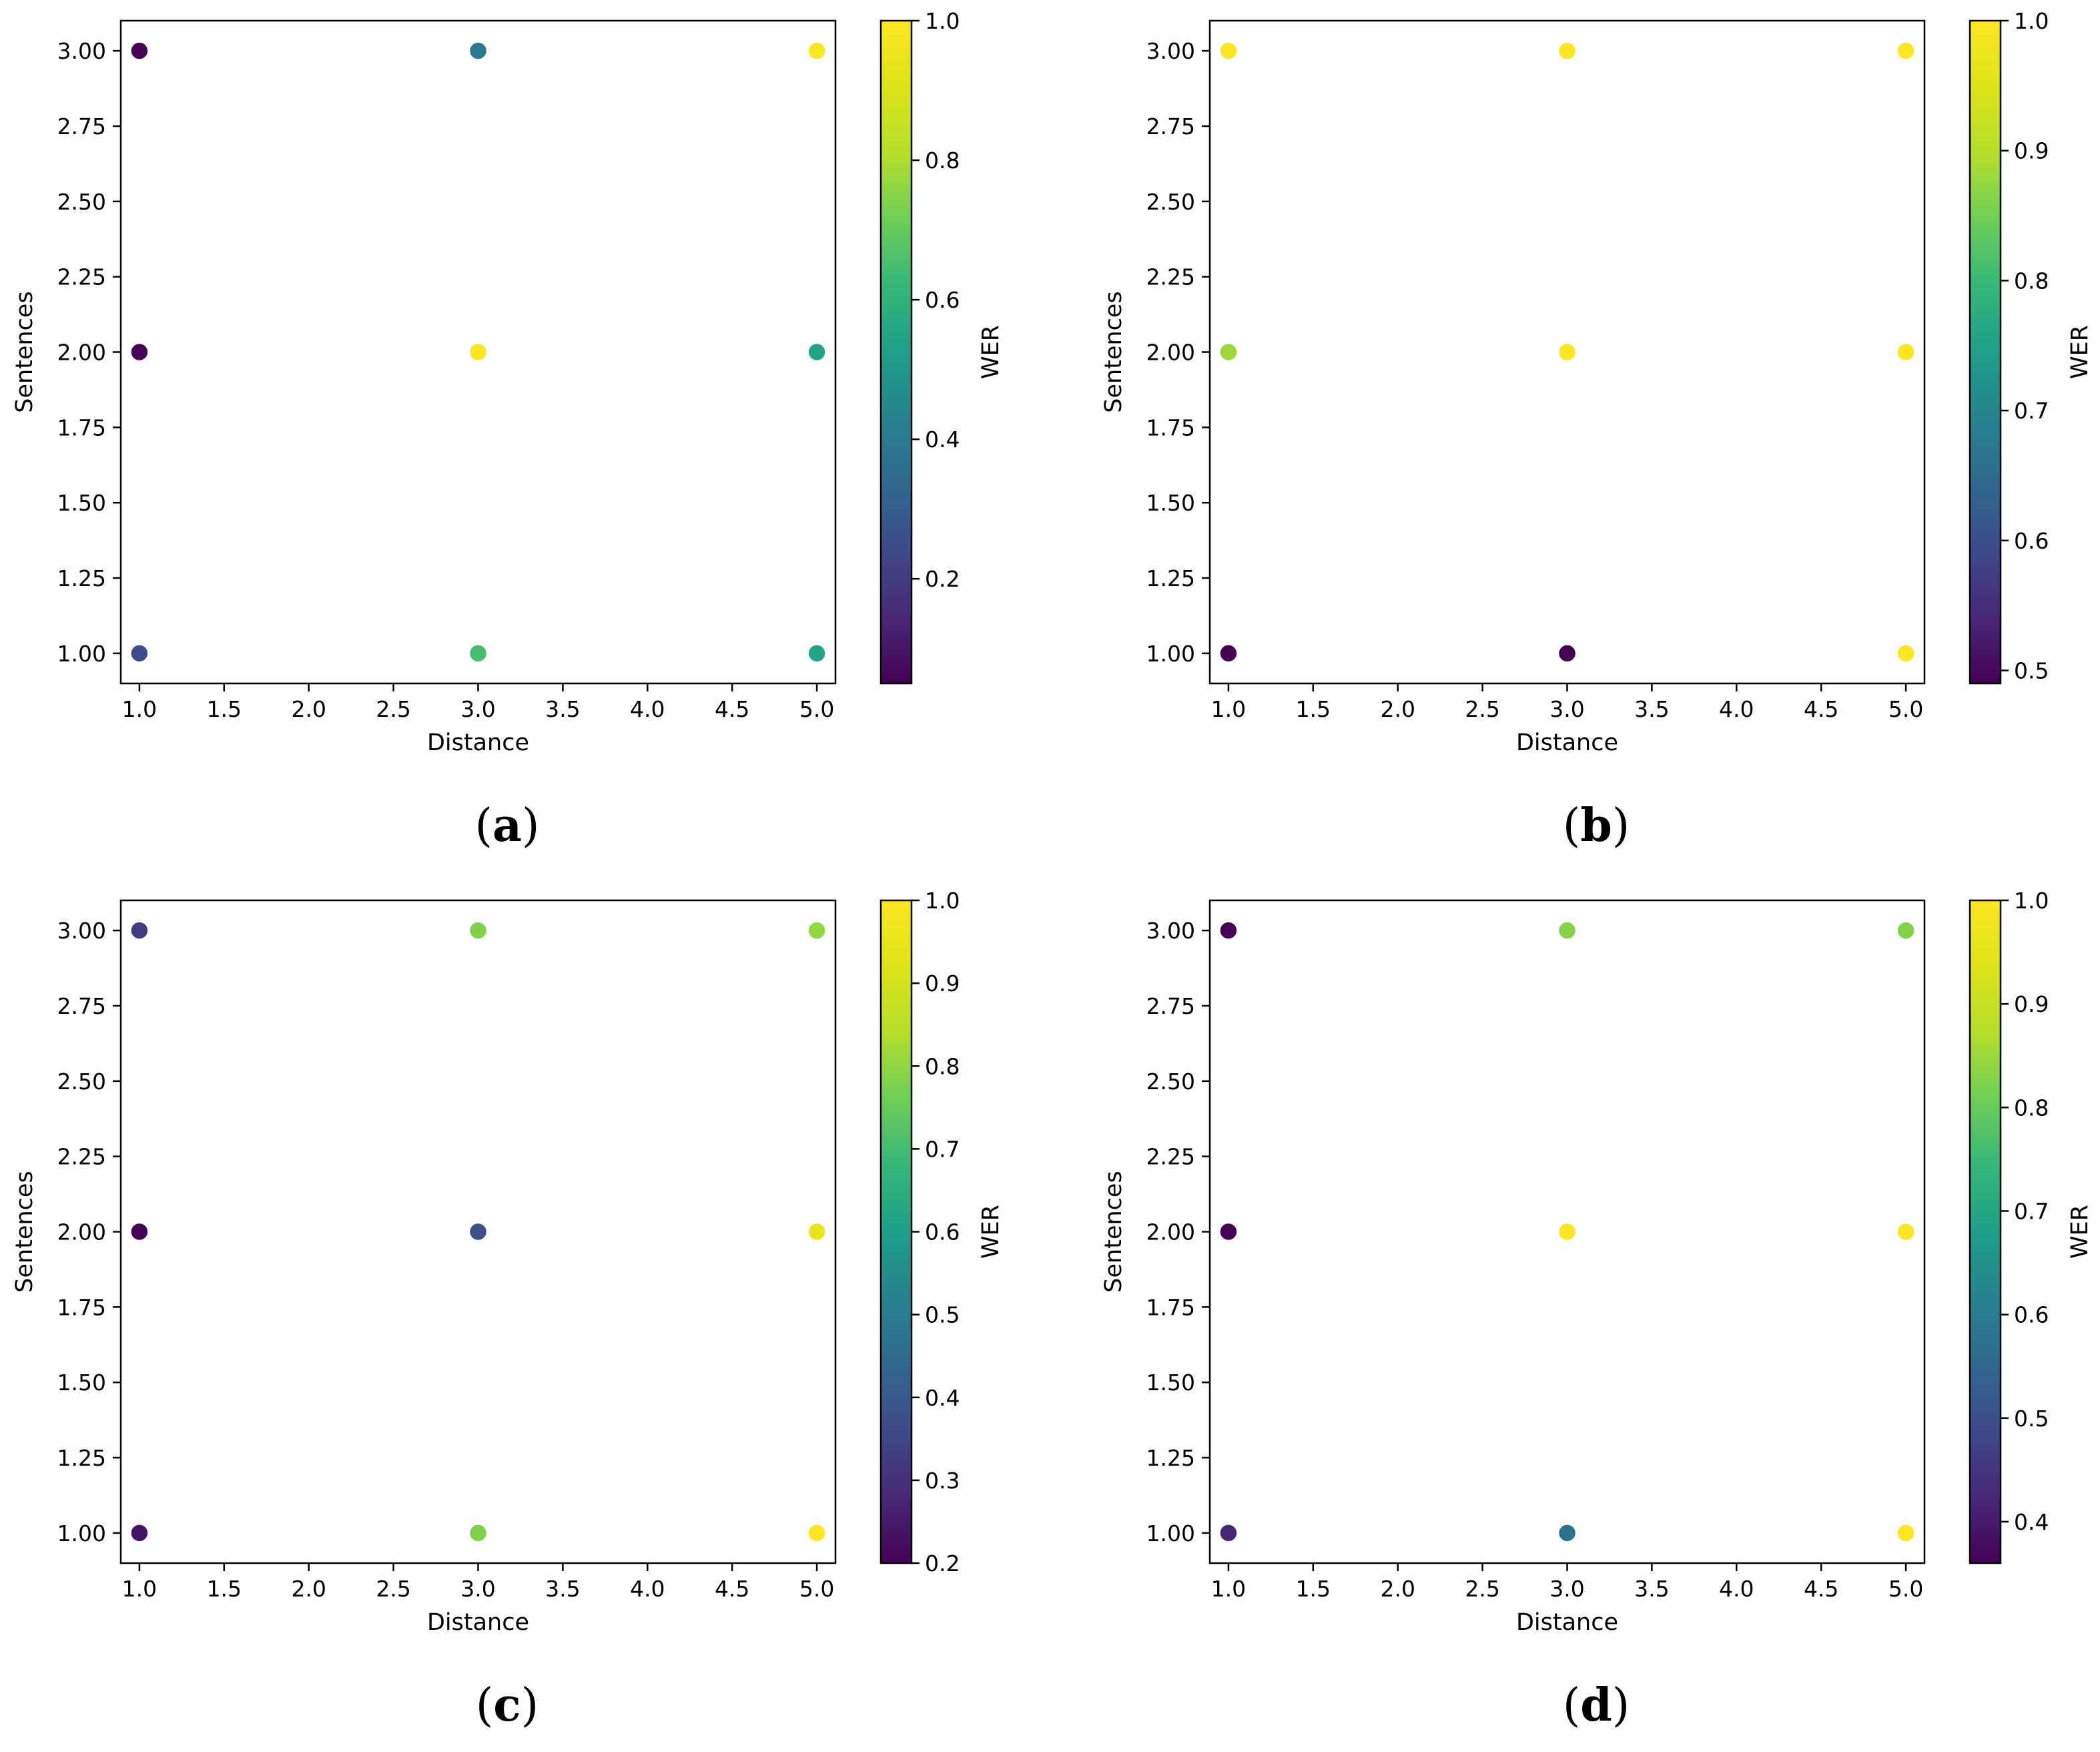 This screenshot has height=1752, width=2100. Describe the element at coordinates (1397, 1589) in the screenshot. I see `x-tick-label: 2.0` at that location.